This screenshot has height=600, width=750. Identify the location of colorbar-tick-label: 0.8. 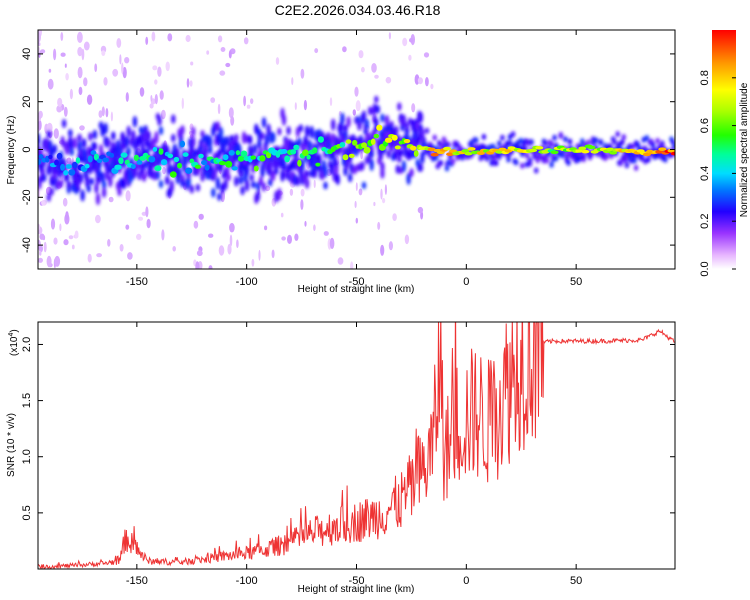
(705, 77).